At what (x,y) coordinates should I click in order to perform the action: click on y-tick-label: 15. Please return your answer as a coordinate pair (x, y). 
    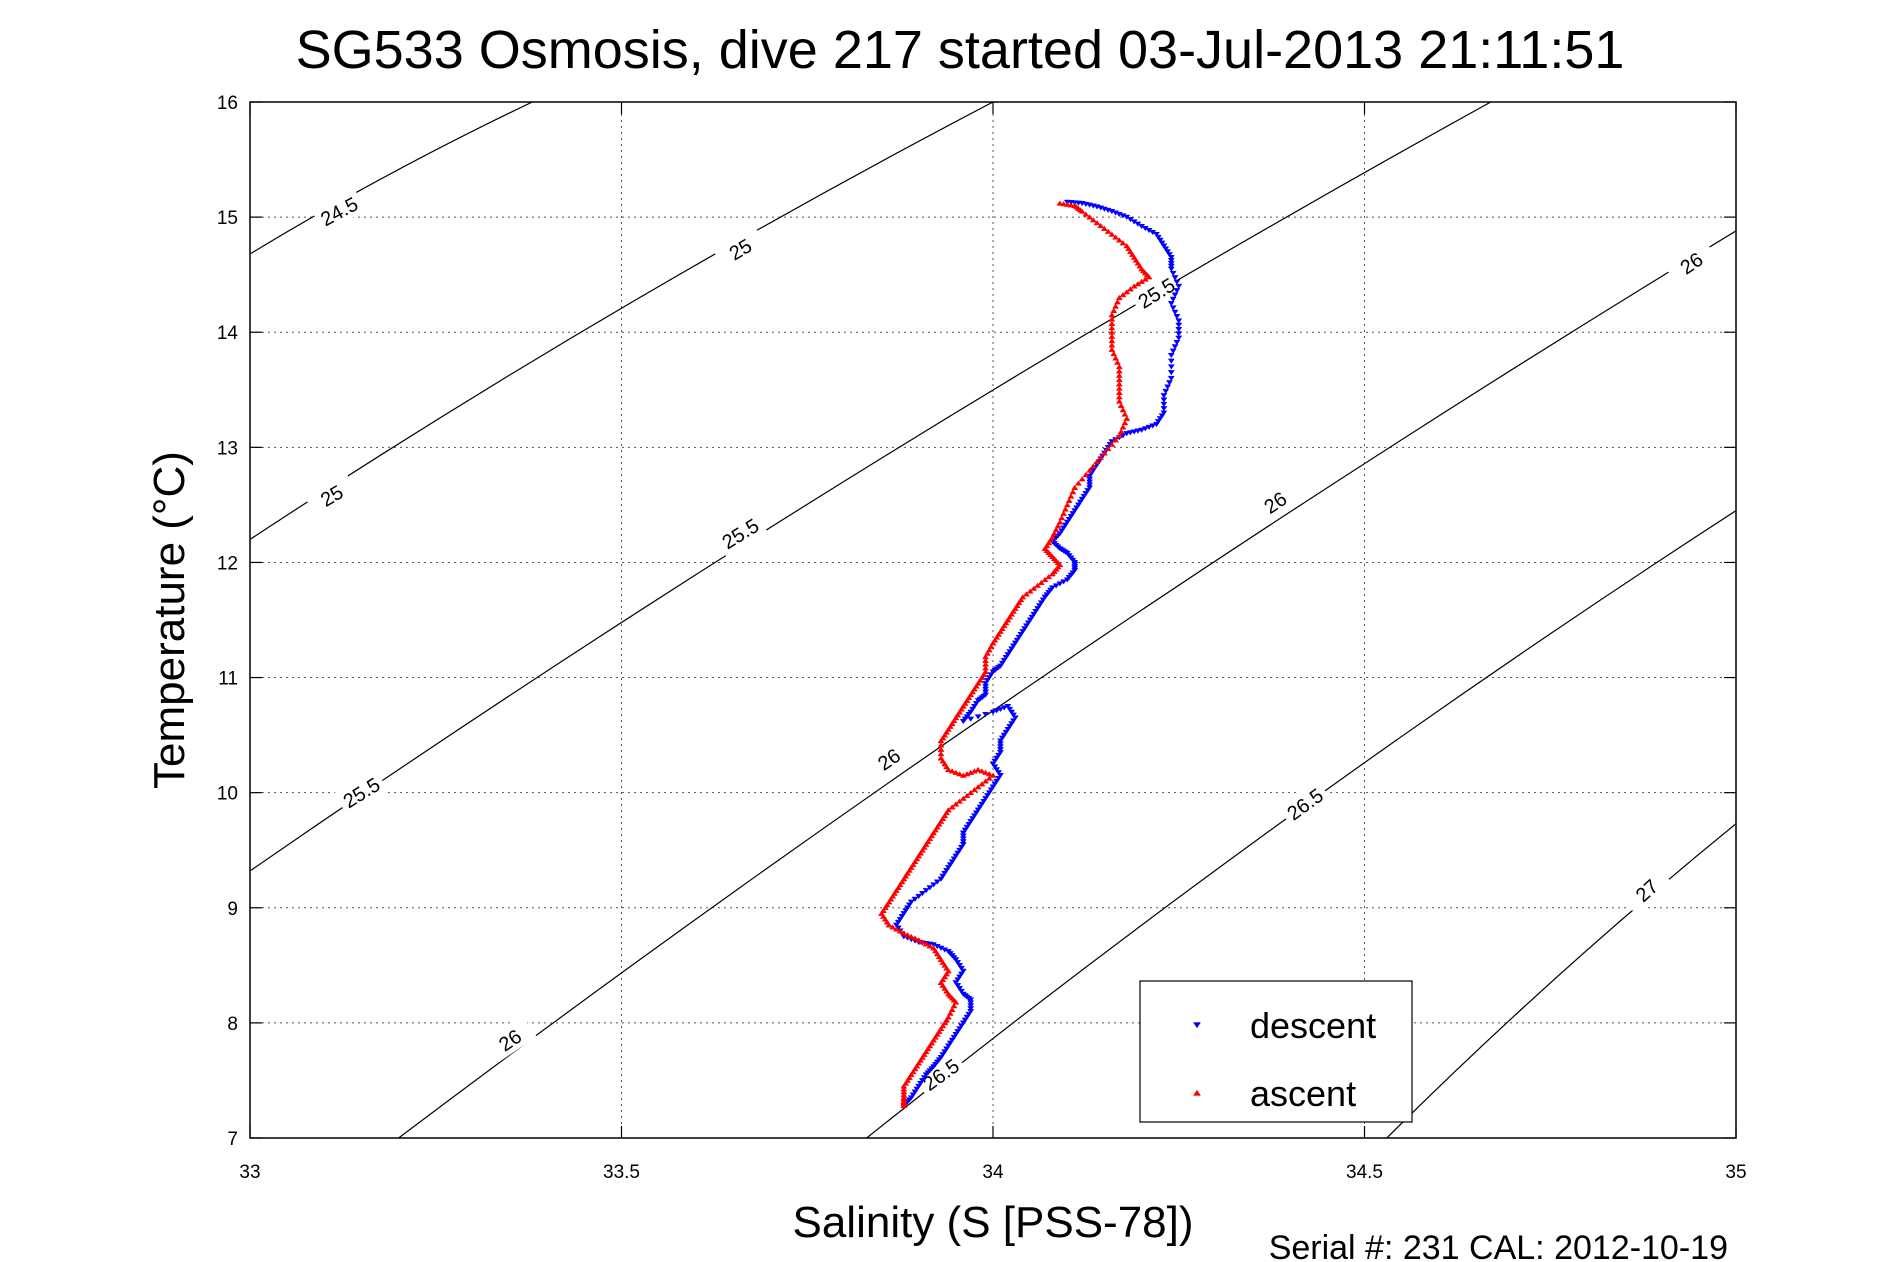
    Looking at the image, I should click on (227, 218).